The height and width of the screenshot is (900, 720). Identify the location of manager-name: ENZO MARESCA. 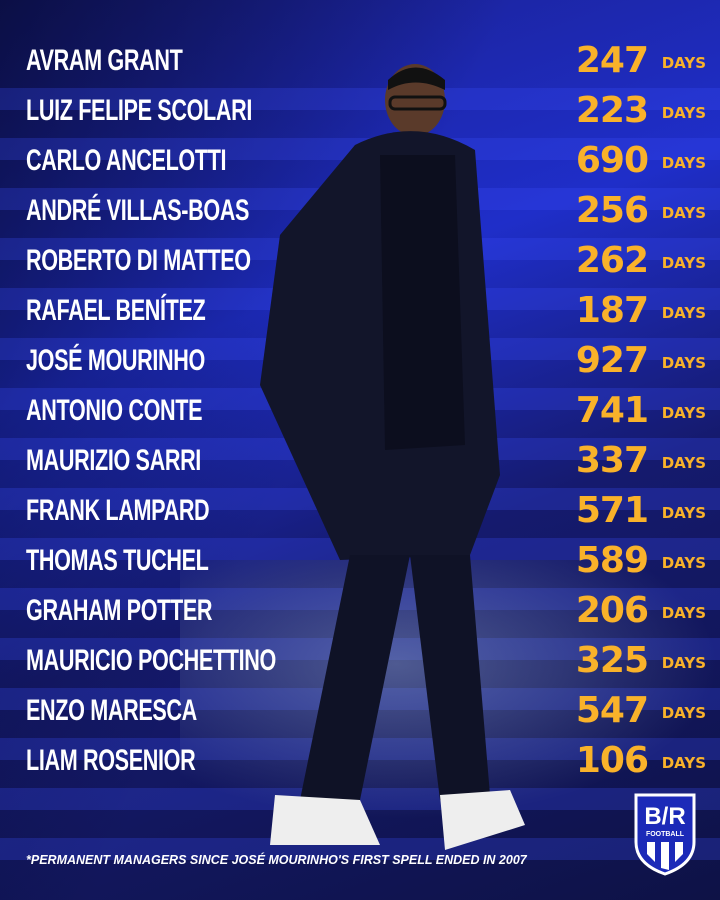
(111, 710).